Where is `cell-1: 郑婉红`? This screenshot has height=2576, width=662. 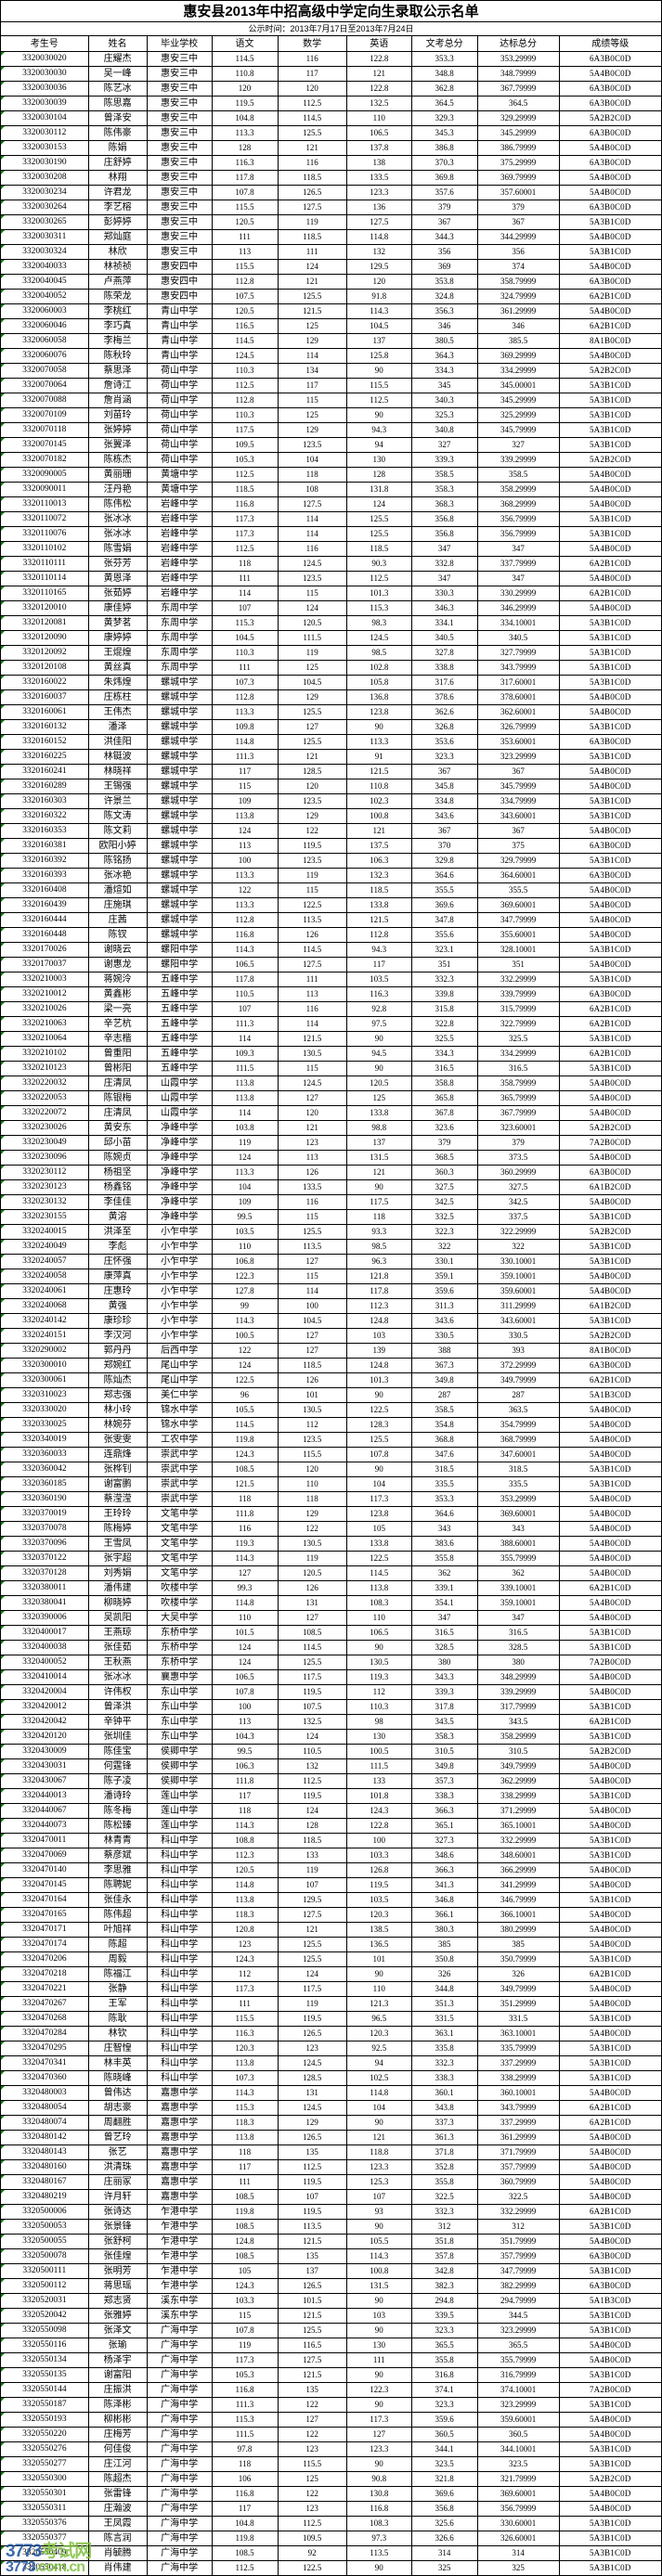
cell-1: 郑婉红 is located at coordinates (117, 1365).